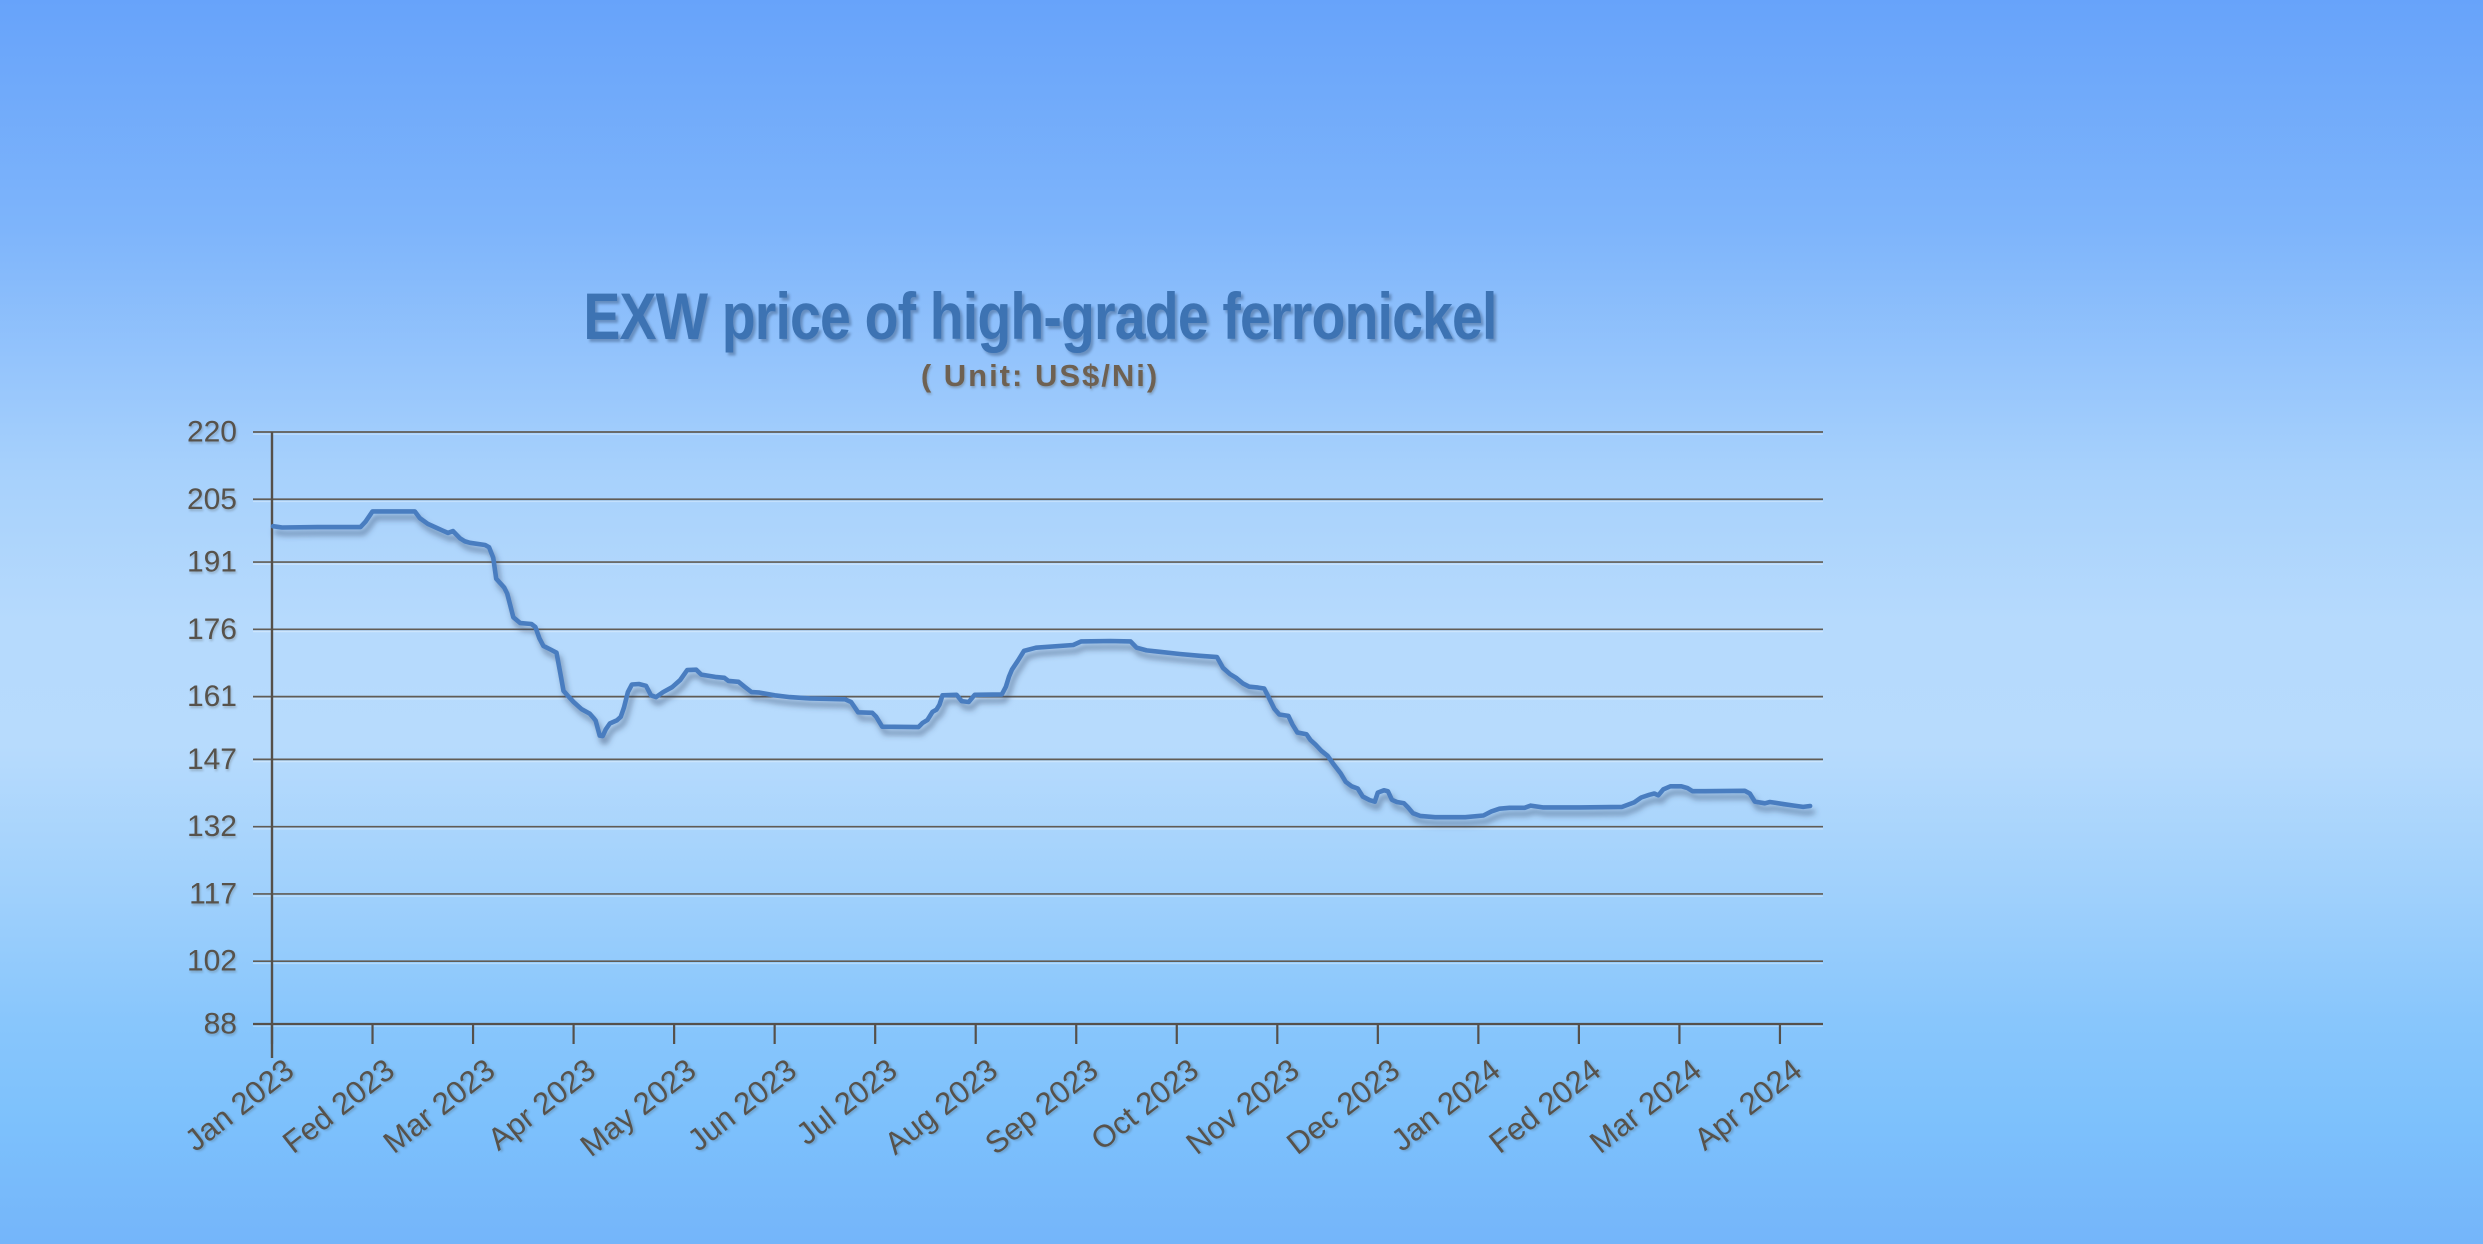 The height and width of the screenshot is (1244, 2483). I want to click on x-tick-label: Nov 2023, so click(1242, 1106).